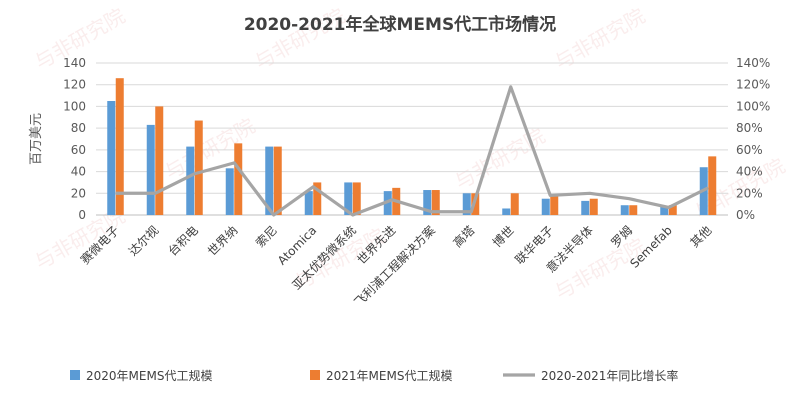  I want to click on left-tick-label: 0, so click(82, 215).